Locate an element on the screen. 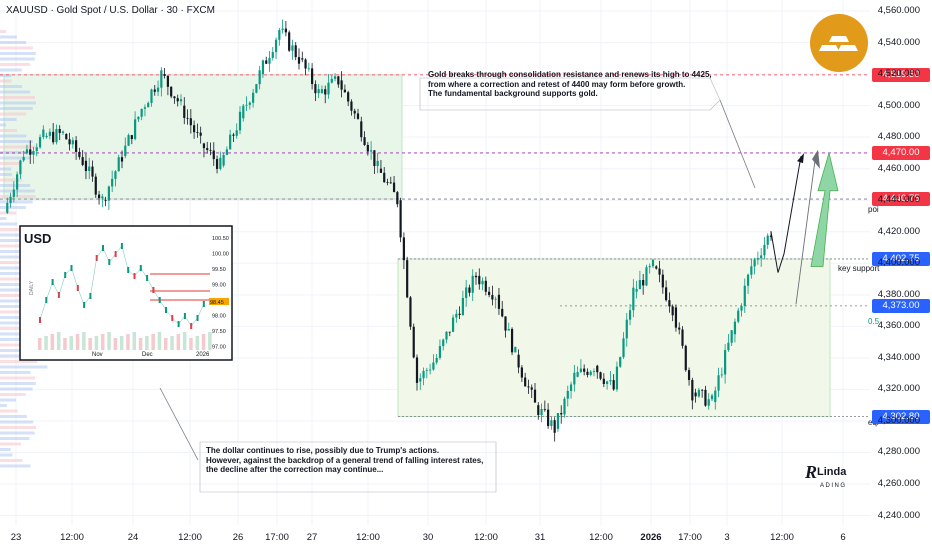 Image resolution: width=932 pixels, height=555 pixels. time-axis-label-6: 27 is located at coordinates (312, 537).